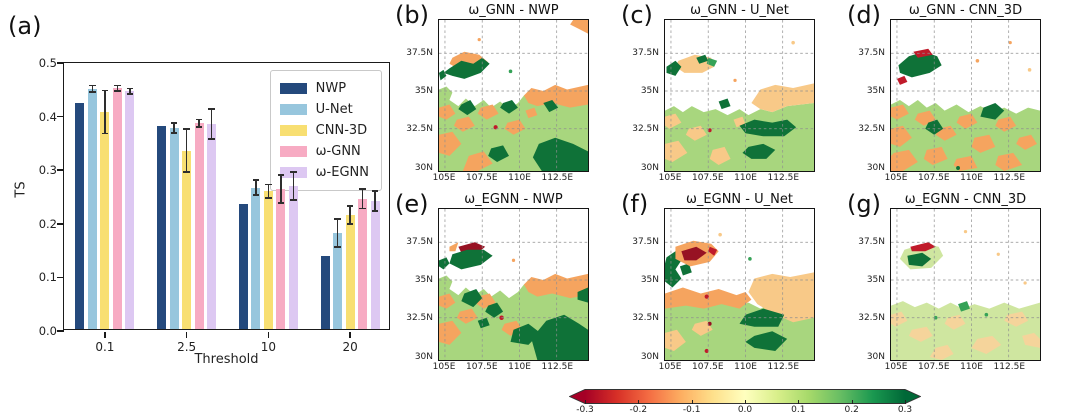  I want to click on panel-label-a: (a), so click(25, 26).